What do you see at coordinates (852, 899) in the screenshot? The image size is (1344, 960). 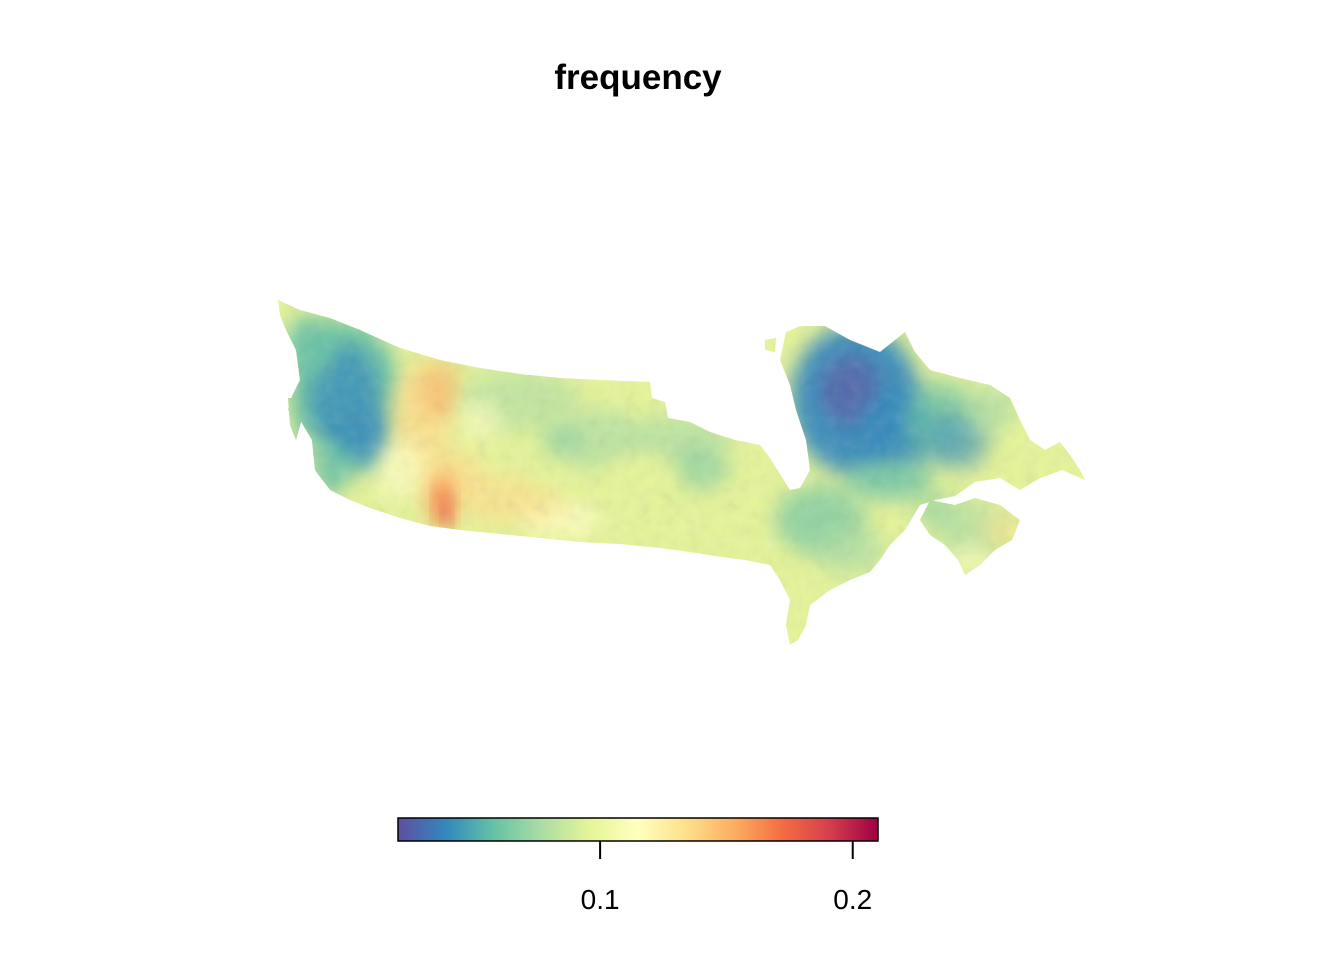 I see `colorbar-tick-label-1: 0.2` at bounding box center [852, 899].